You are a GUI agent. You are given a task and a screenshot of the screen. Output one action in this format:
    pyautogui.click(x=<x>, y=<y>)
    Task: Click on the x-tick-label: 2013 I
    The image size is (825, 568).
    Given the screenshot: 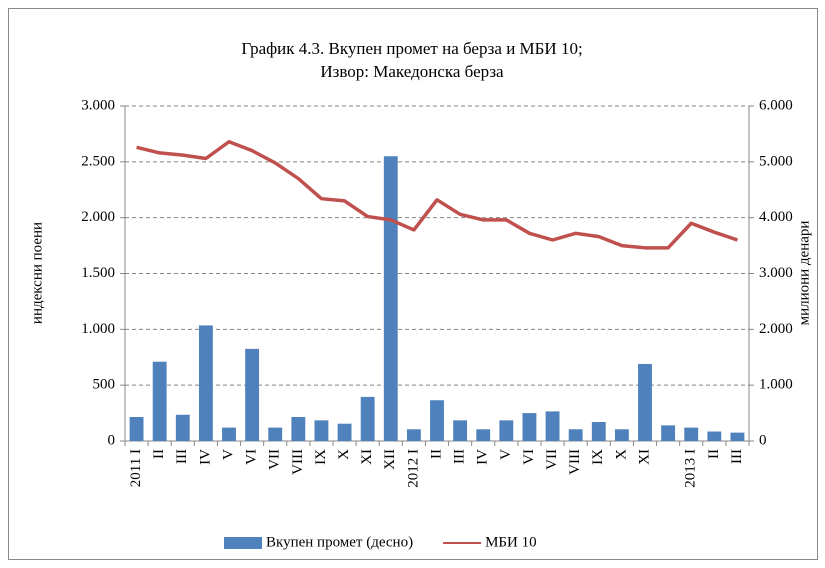 What is the action you would take?
    pyautogui.click(x=691, y=468)
    